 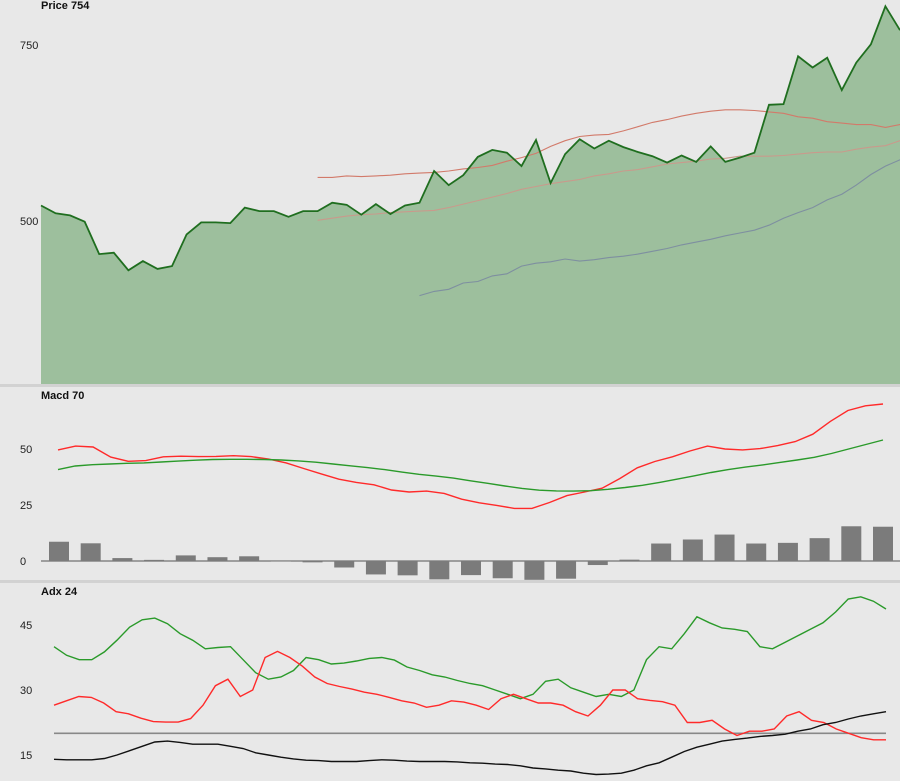 I want to click on y-tick-label: 15, so click(x=26, y=756).